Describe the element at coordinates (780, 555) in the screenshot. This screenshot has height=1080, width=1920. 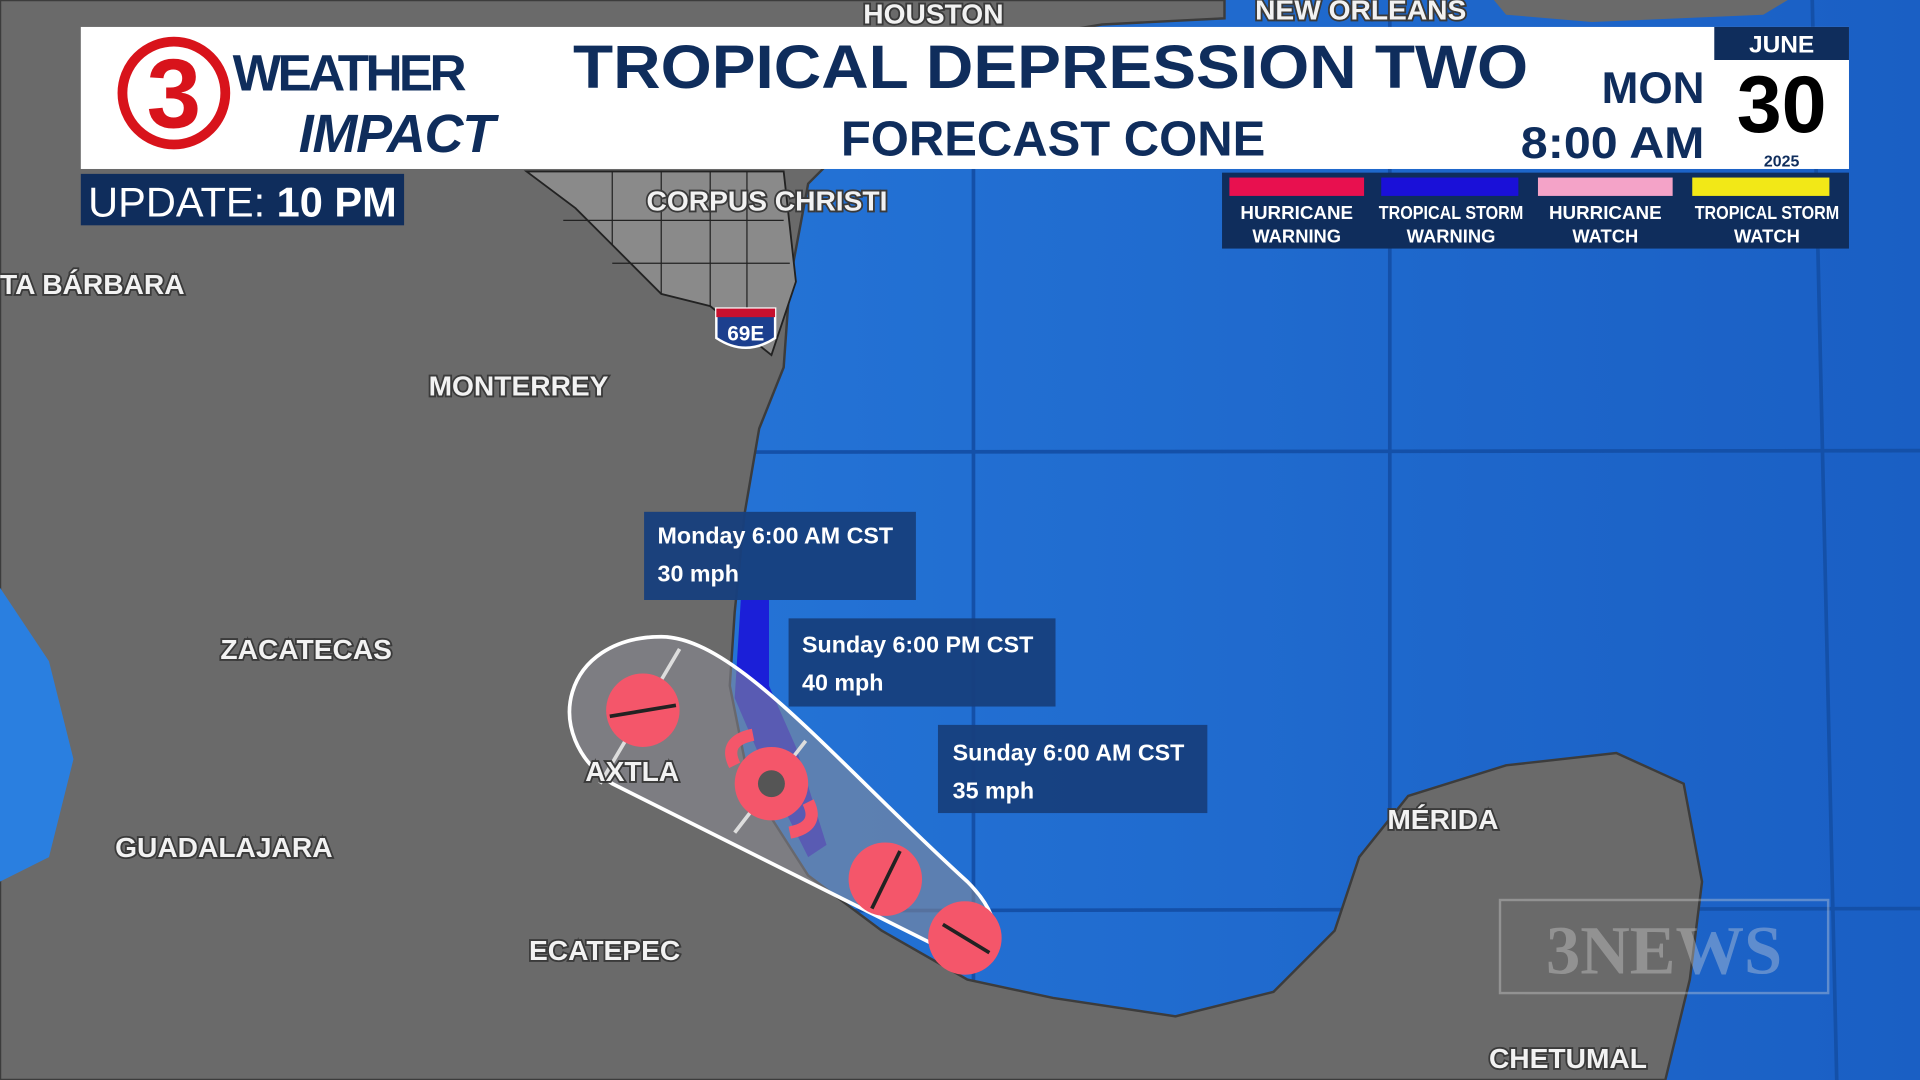
I see `forecast-label-monday-am: Monday 6:00 AM CST 30 mph` at that location.